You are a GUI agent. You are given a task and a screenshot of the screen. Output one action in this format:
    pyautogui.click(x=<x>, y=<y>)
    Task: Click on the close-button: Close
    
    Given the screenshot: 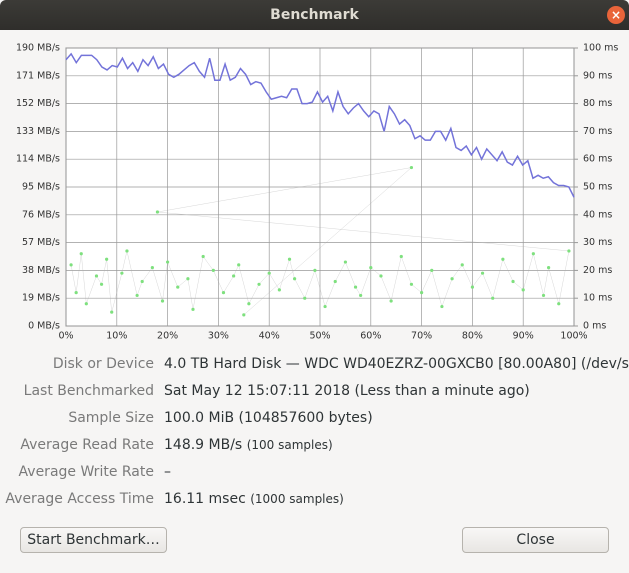 What is the action you would take?
    pyautogui.click(x=535, y=540)
    